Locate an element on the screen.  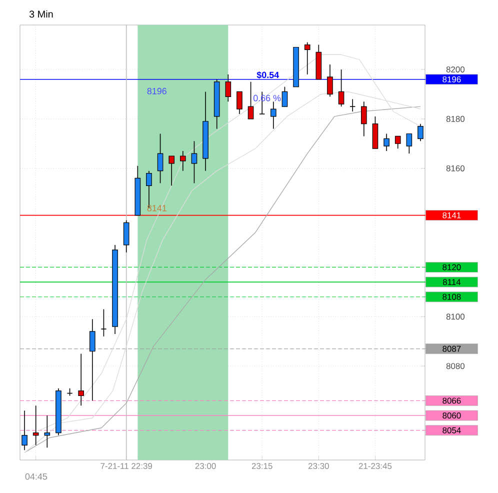
annotation: 8141 is located at coordinates (156, 208).